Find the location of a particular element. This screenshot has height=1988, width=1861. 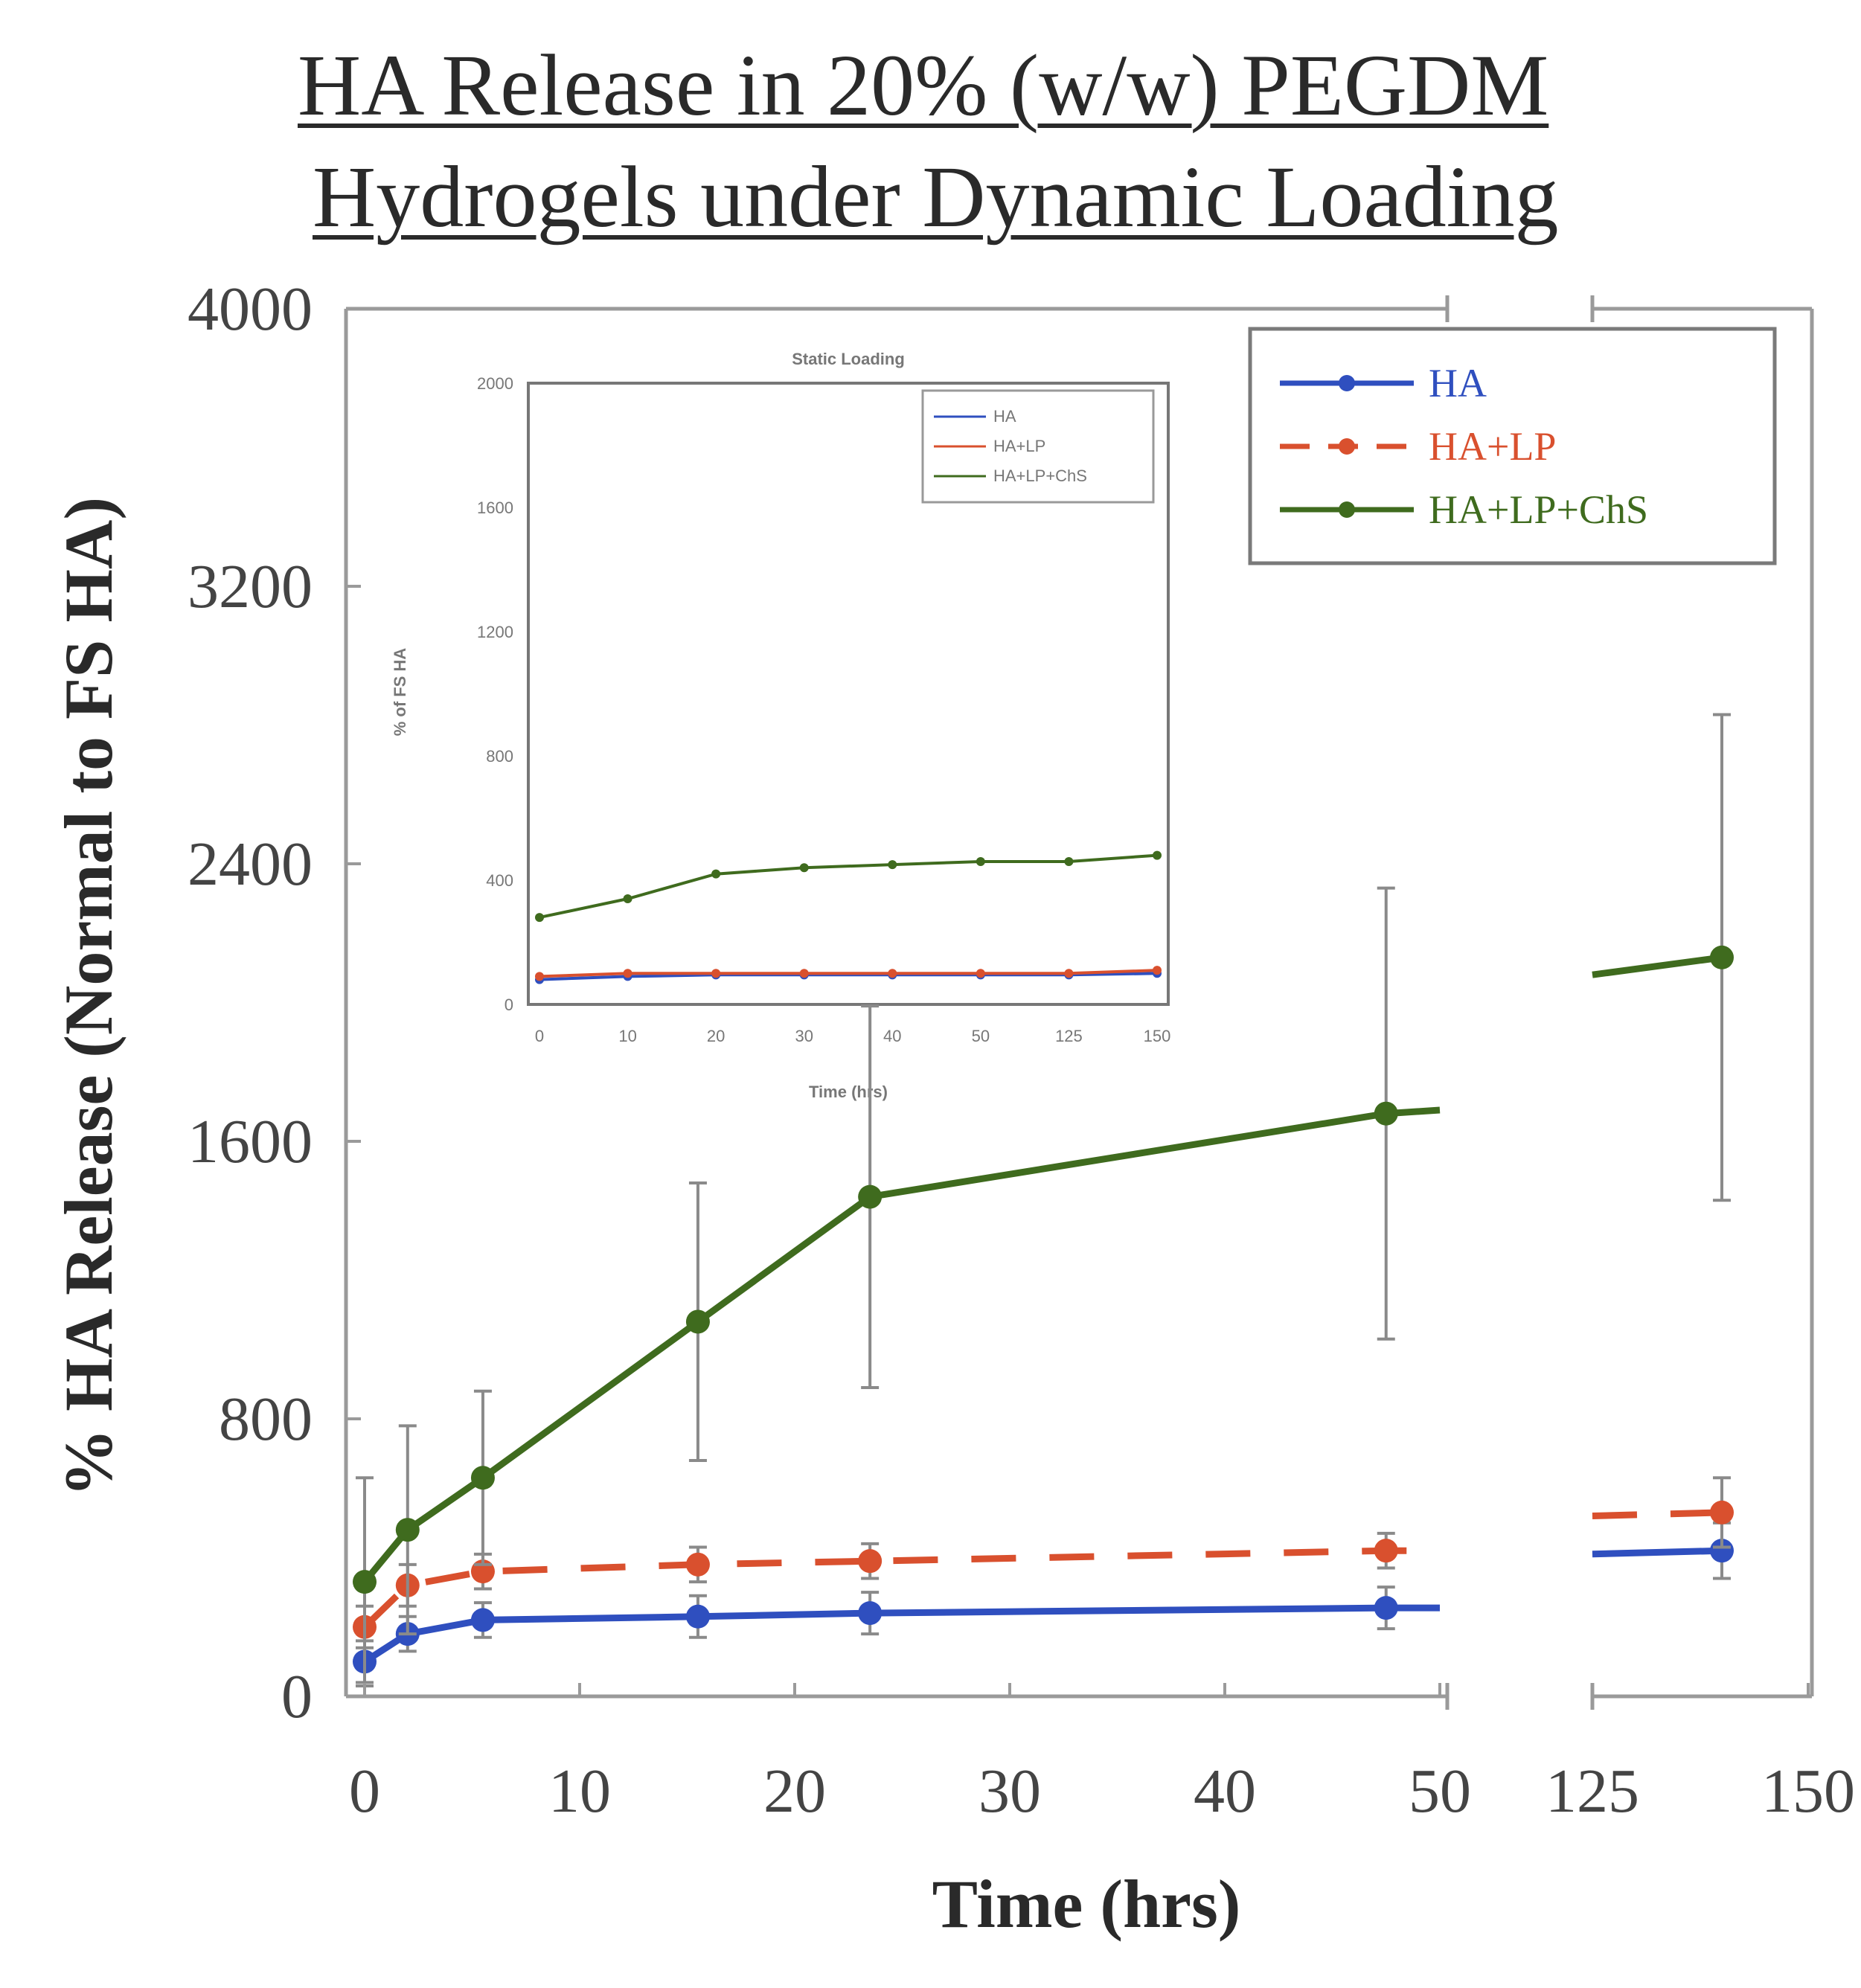

y-tick-label: 4000 is located at coordinates (251, 309).